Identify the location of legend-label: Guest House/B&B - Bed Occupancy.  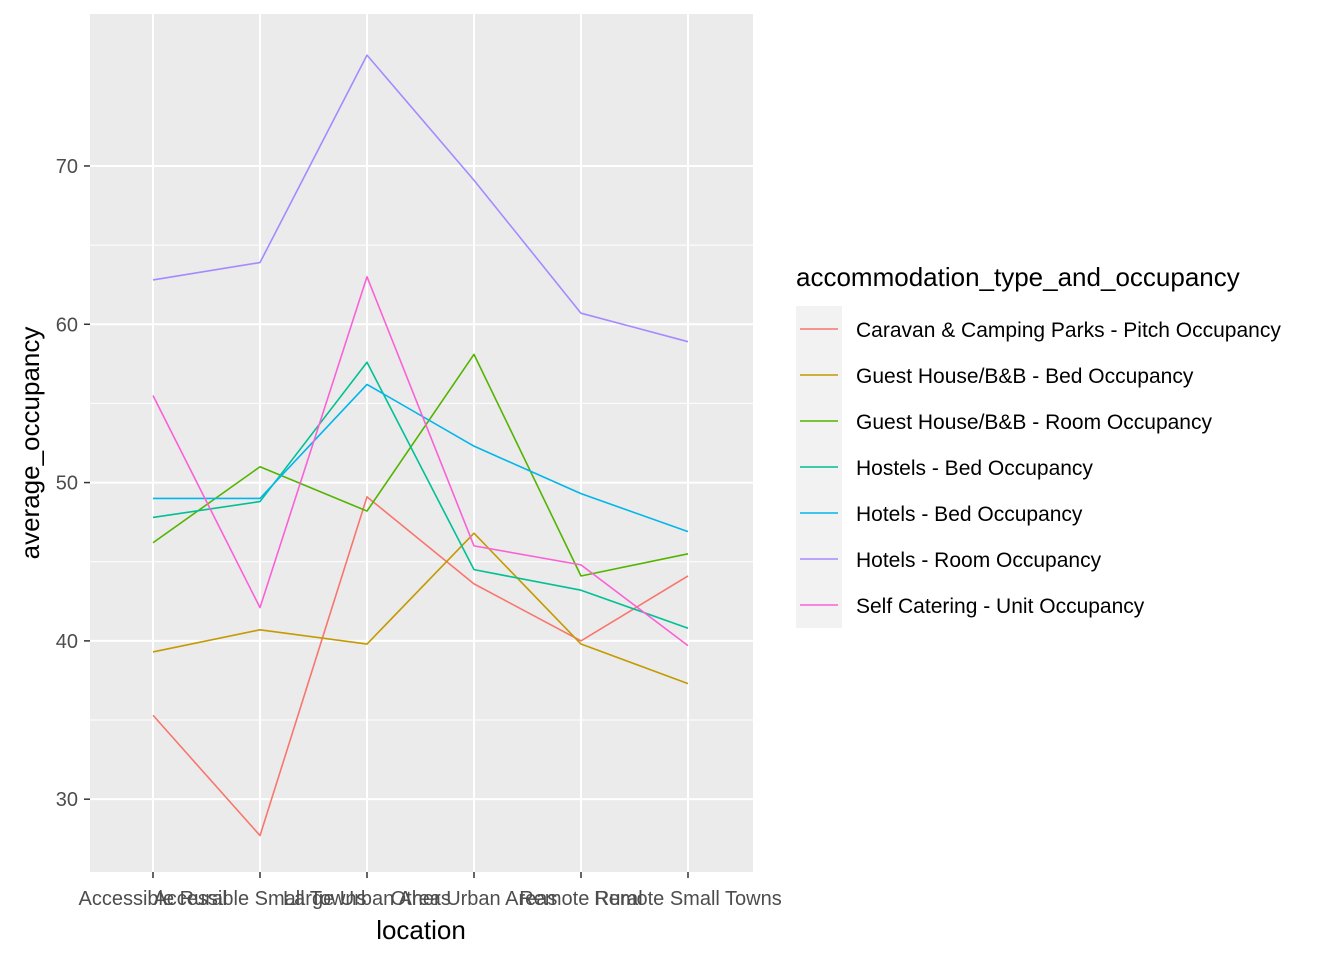
(1025, 376).